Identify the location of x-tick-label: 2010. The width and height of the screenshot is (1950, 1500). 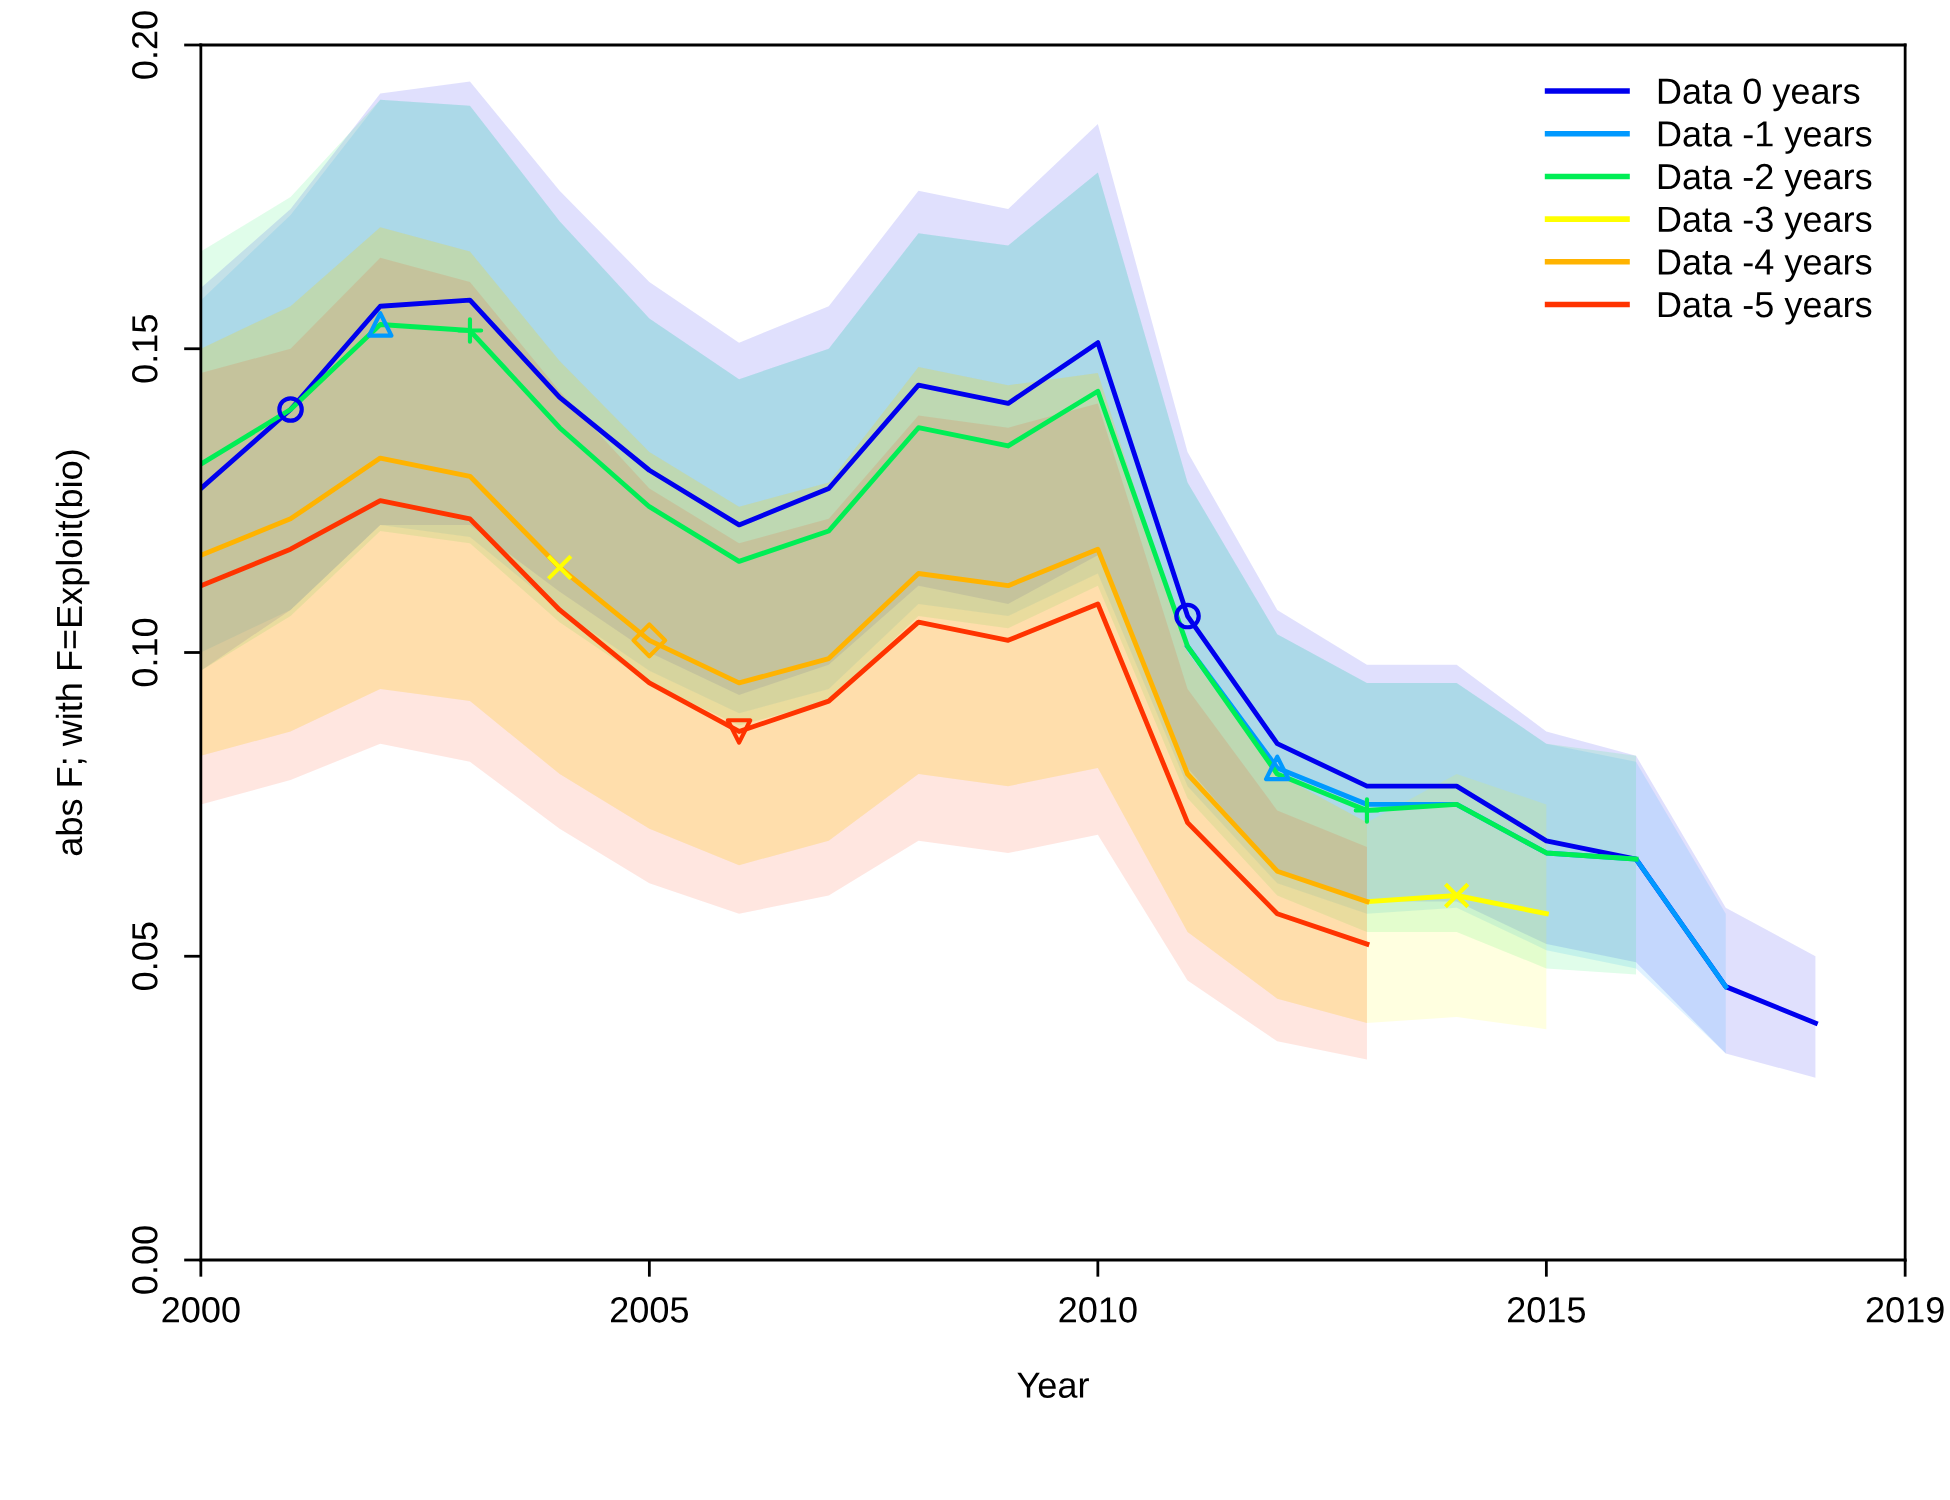
(1098, 1310).